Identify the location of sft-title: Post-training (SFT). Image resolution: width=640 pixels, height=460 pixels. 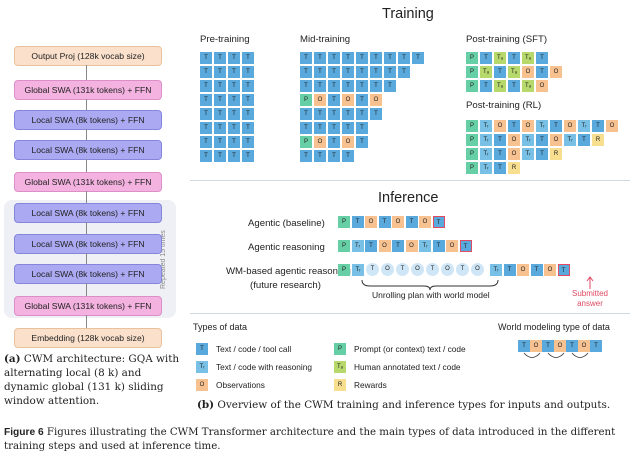
(507, 39).